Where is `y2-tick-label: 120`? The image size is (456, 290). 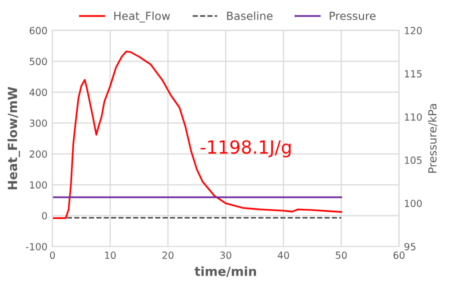 y2-tick-label: 120 is located at coordinates (413, 30).